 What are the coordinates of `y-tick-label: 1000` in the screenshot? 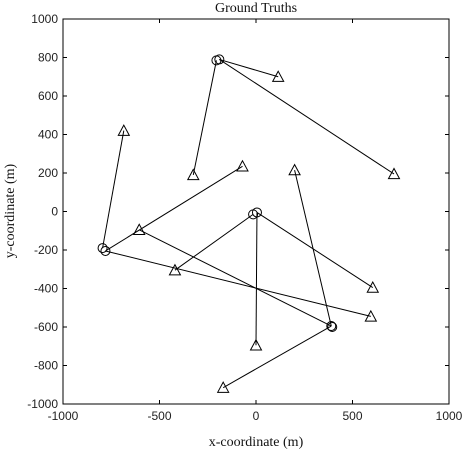 It's located at (44, 19).